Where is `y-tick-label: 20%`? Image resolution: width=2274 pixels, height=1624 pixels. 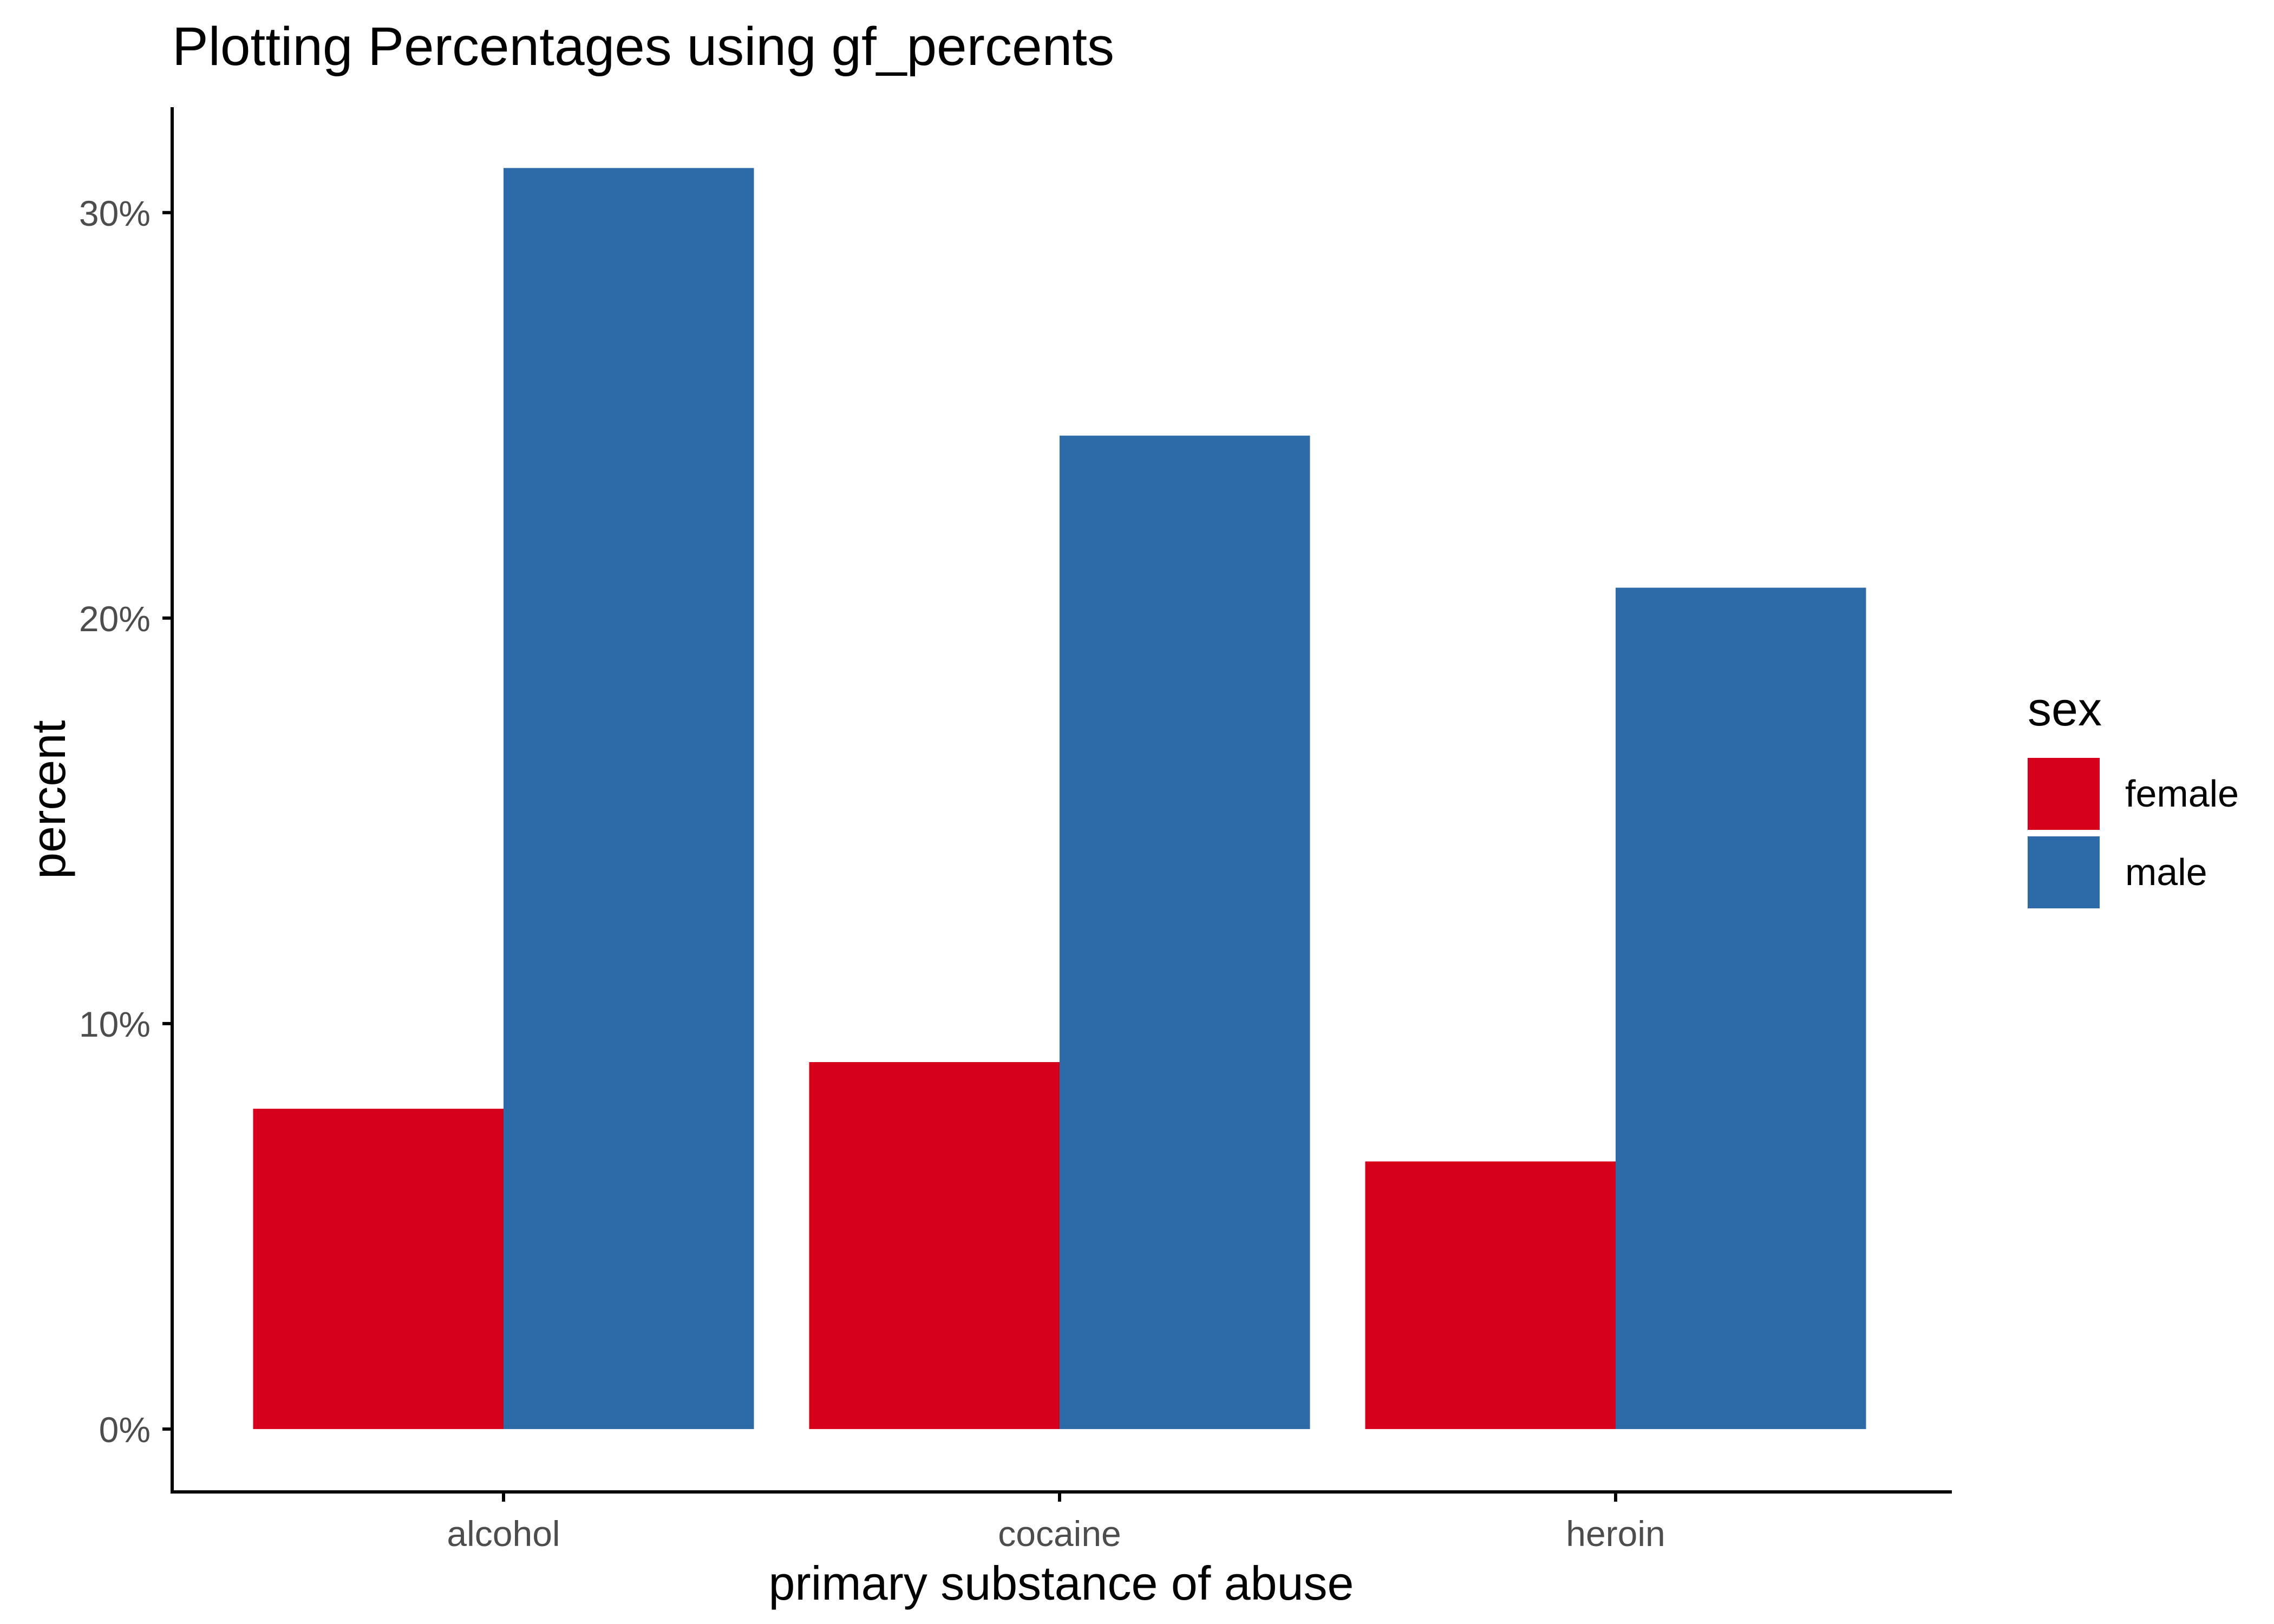
y-tick-label: 20% is located at coordinates (115, 619).